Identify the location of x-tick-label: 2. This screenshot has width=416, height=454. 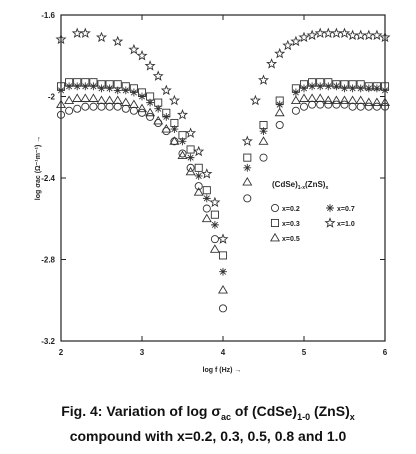
(61, 352).